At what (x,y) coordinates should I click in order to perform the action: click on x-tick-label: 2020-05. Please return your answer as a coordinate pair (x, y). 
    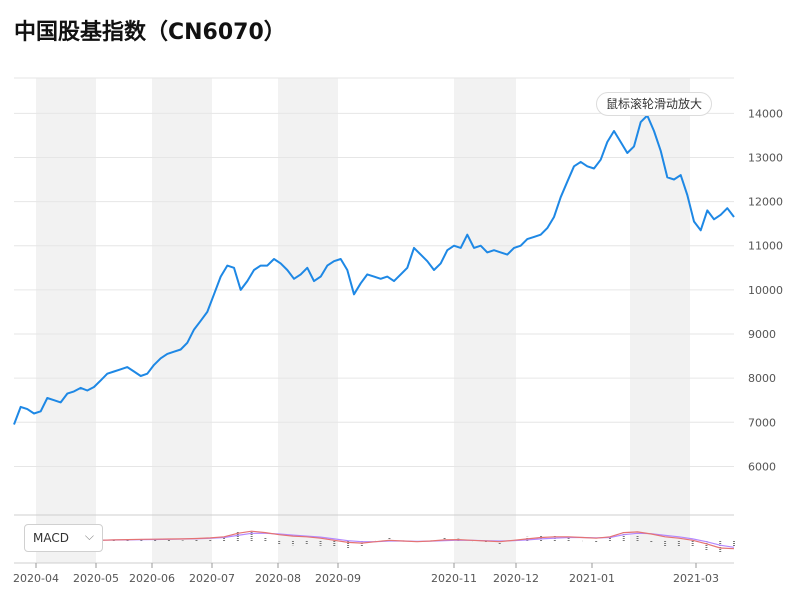
    Looking at the image, I should click on (96, 578).